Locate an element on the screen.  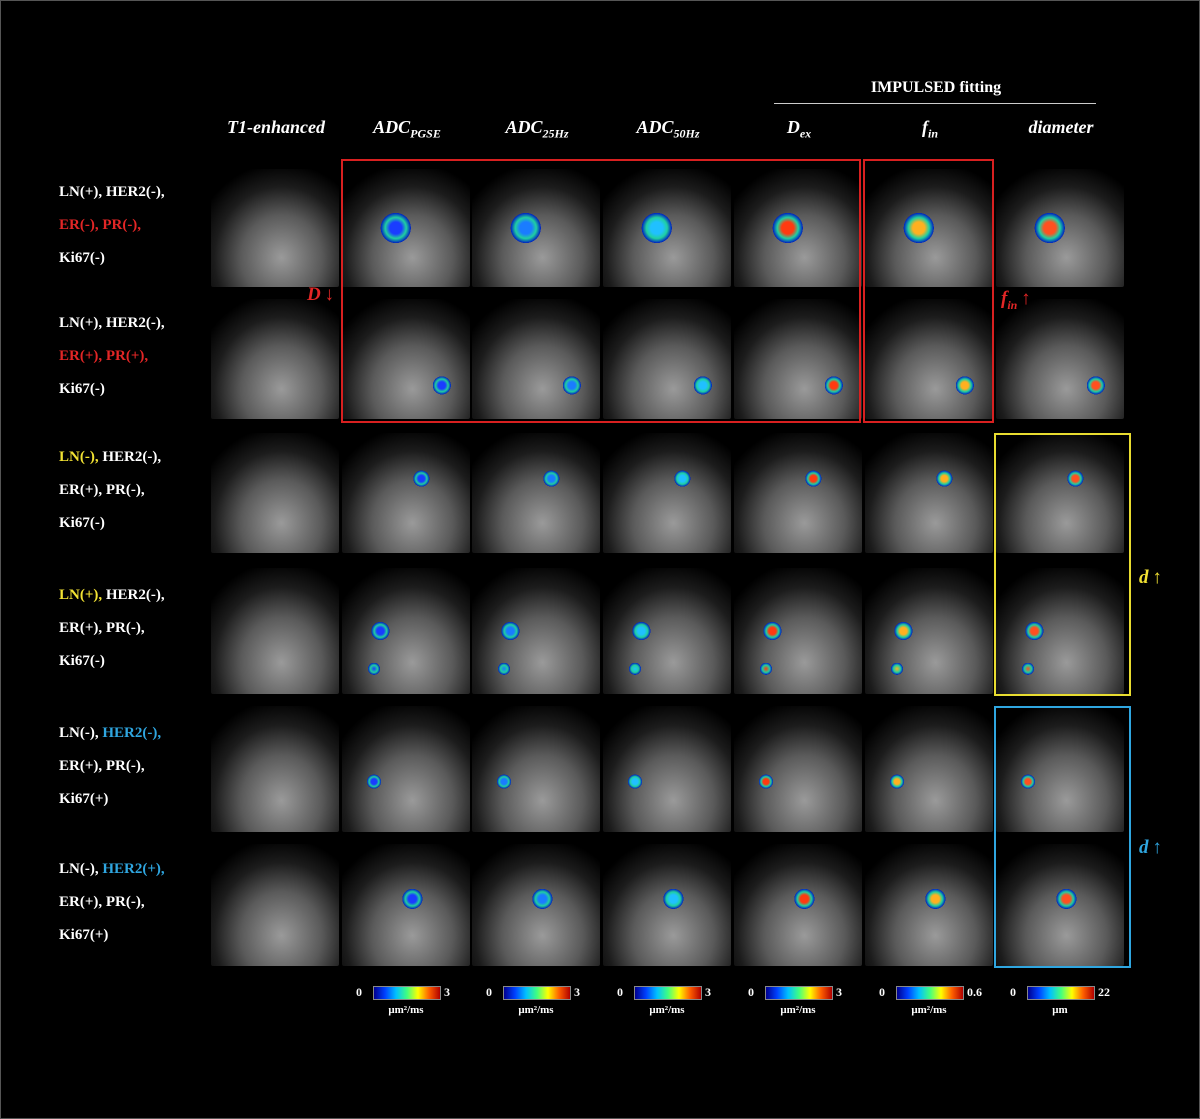
column-header-sub: 25Hz is located at coordinates (555, 133).